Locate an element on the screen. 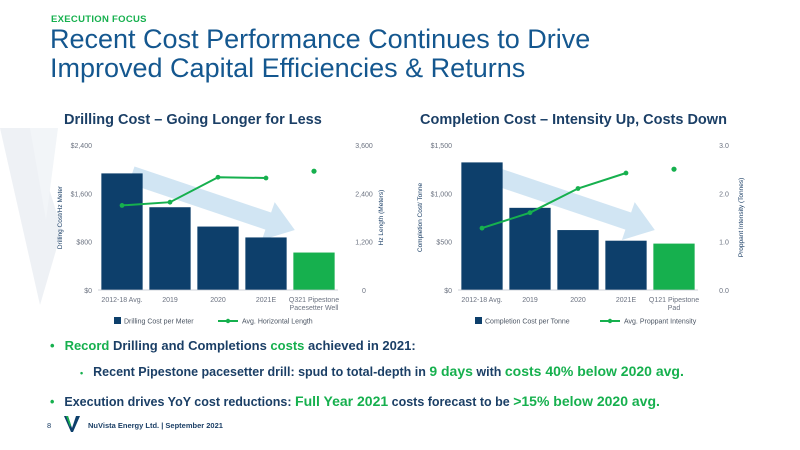 This screenshot has height=450, width=800. legend-label: Avg. Proppant Intensity is located at coordinates (660, 322).